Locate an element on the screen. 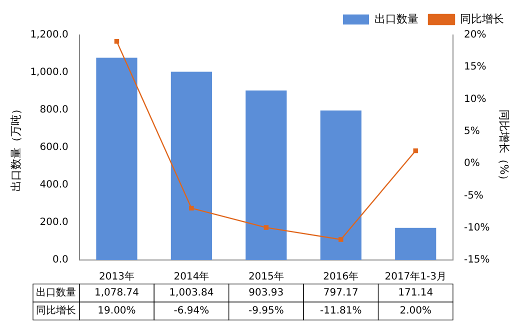 This screenshot has width=520, height=330. y-tick-label: 0.0 is located at coordinates (60, 260).